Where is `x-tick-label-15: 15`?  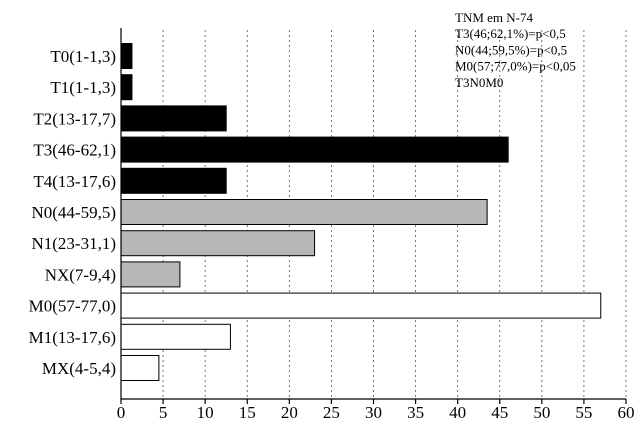
x-tick-label-15: 15 is located at coordinates (247, 412).